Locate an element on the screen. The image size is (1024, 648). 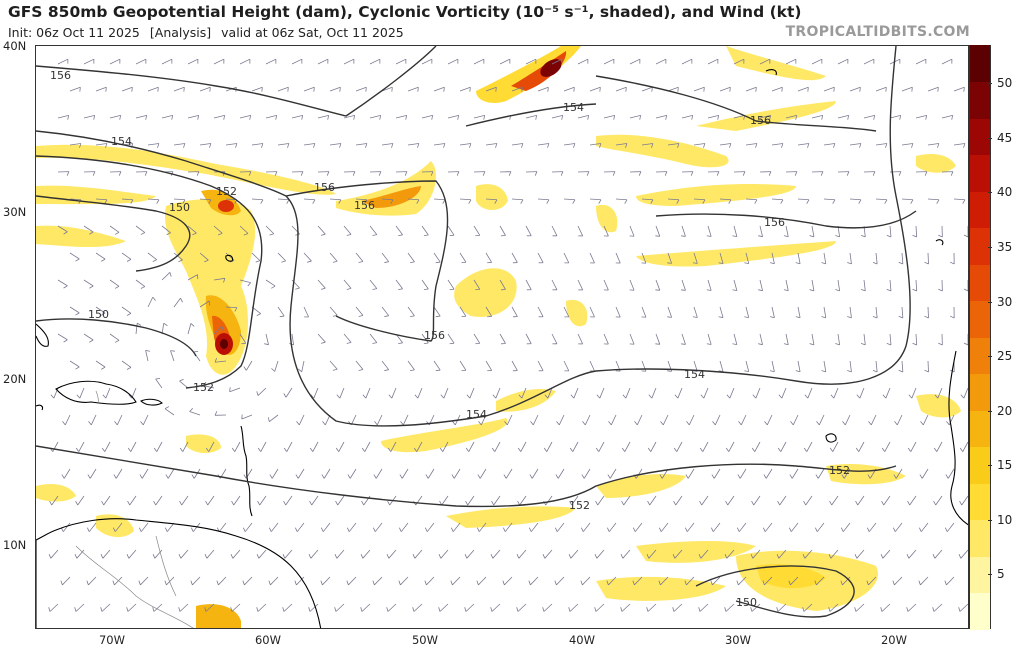
contour-label: 152 is located at coordinates (579, 505).